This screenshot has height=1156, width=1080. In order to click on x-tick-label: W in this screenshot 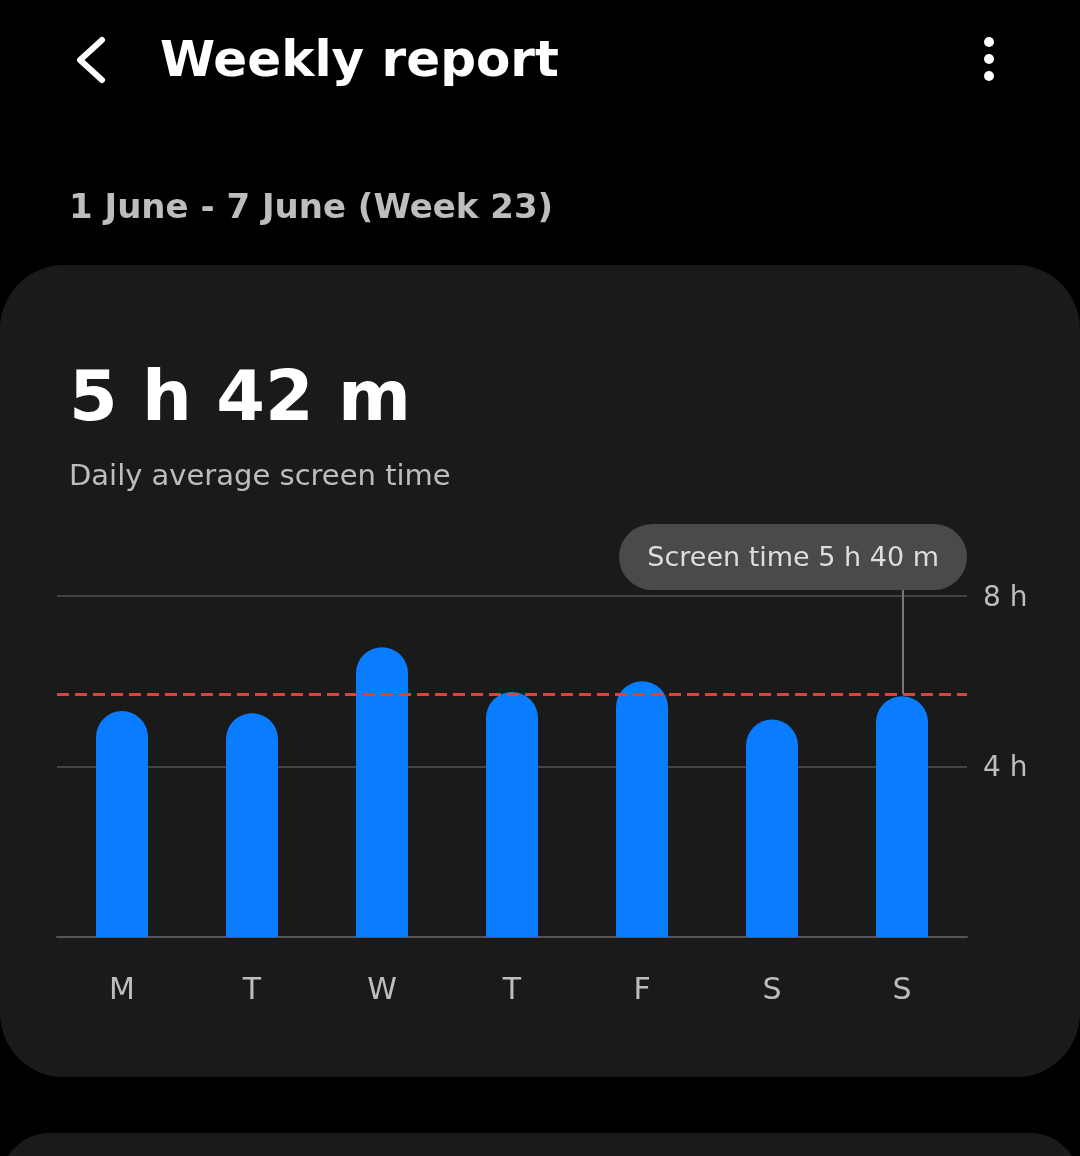, I will do `click(382, 988)`.